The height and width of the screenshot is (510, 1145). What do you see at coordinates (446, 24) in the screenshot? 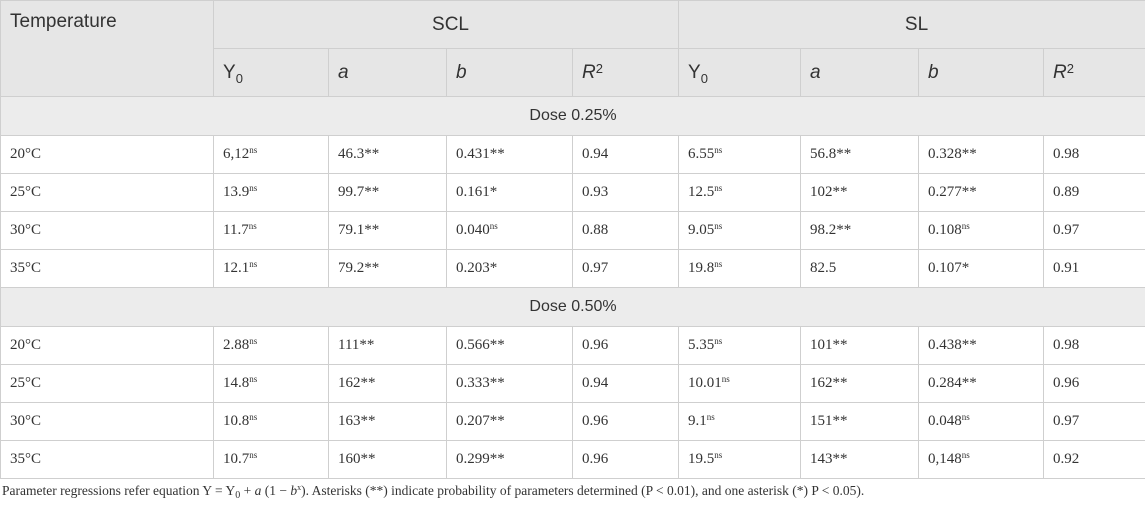
I see `group-header: SCL` at bounding box center [446, 24].